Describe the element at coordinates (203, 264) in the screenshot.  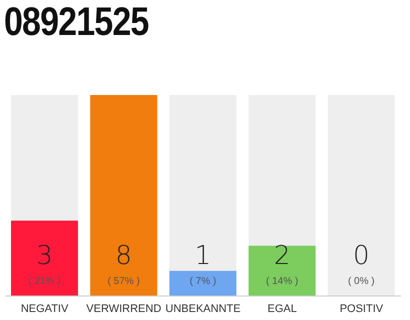
I see `data-label: 1 ( 7% )` at that location.